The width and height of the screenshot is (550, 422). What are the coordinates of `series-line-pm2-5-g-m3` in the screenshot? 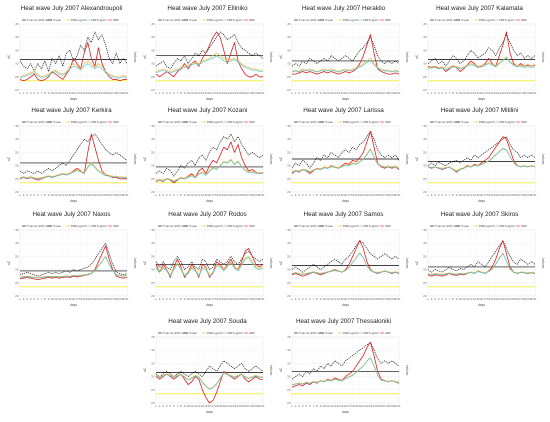 It's located at (209, 381).